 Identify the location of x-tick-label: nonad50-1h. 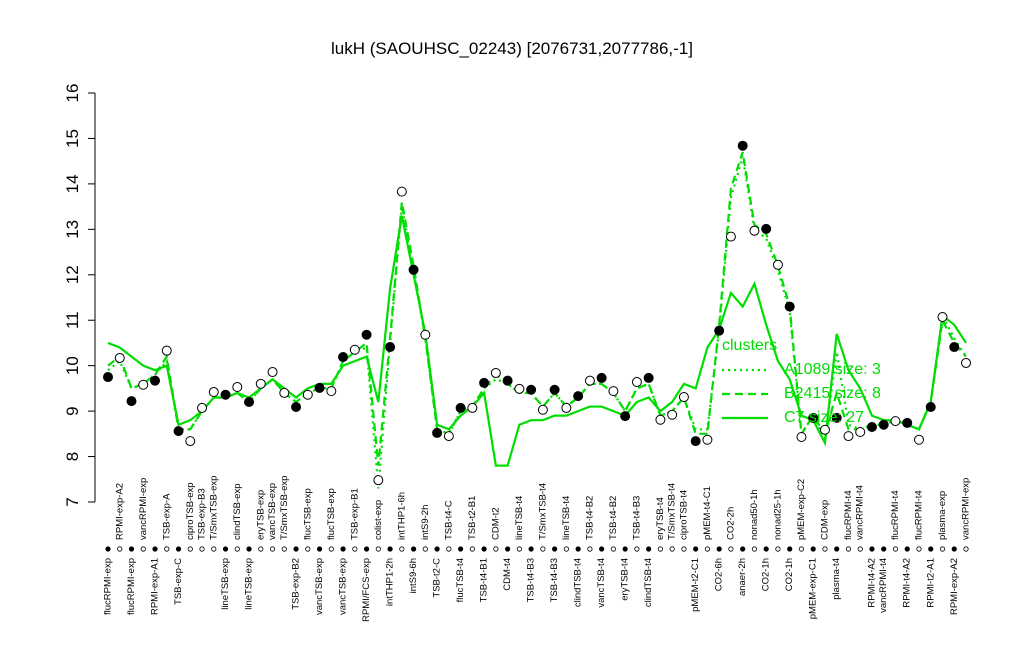
(754, 514).